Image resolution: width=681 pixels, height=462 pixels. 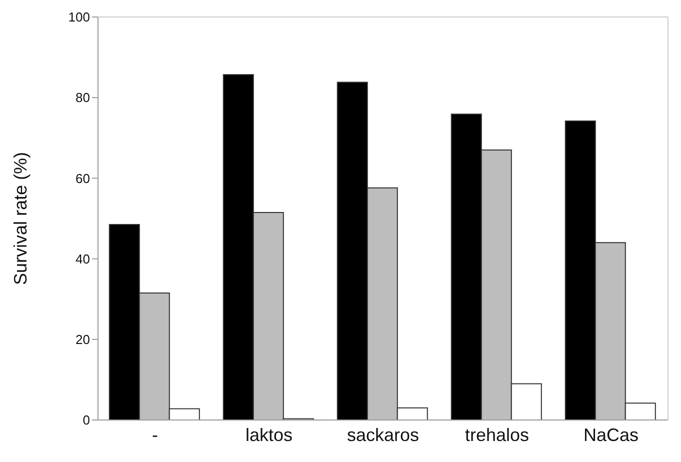 What do you see at coordinates (86, 420) in the screenshot?
I see `y-tick-label: 0` at bounding box center [86, 420].